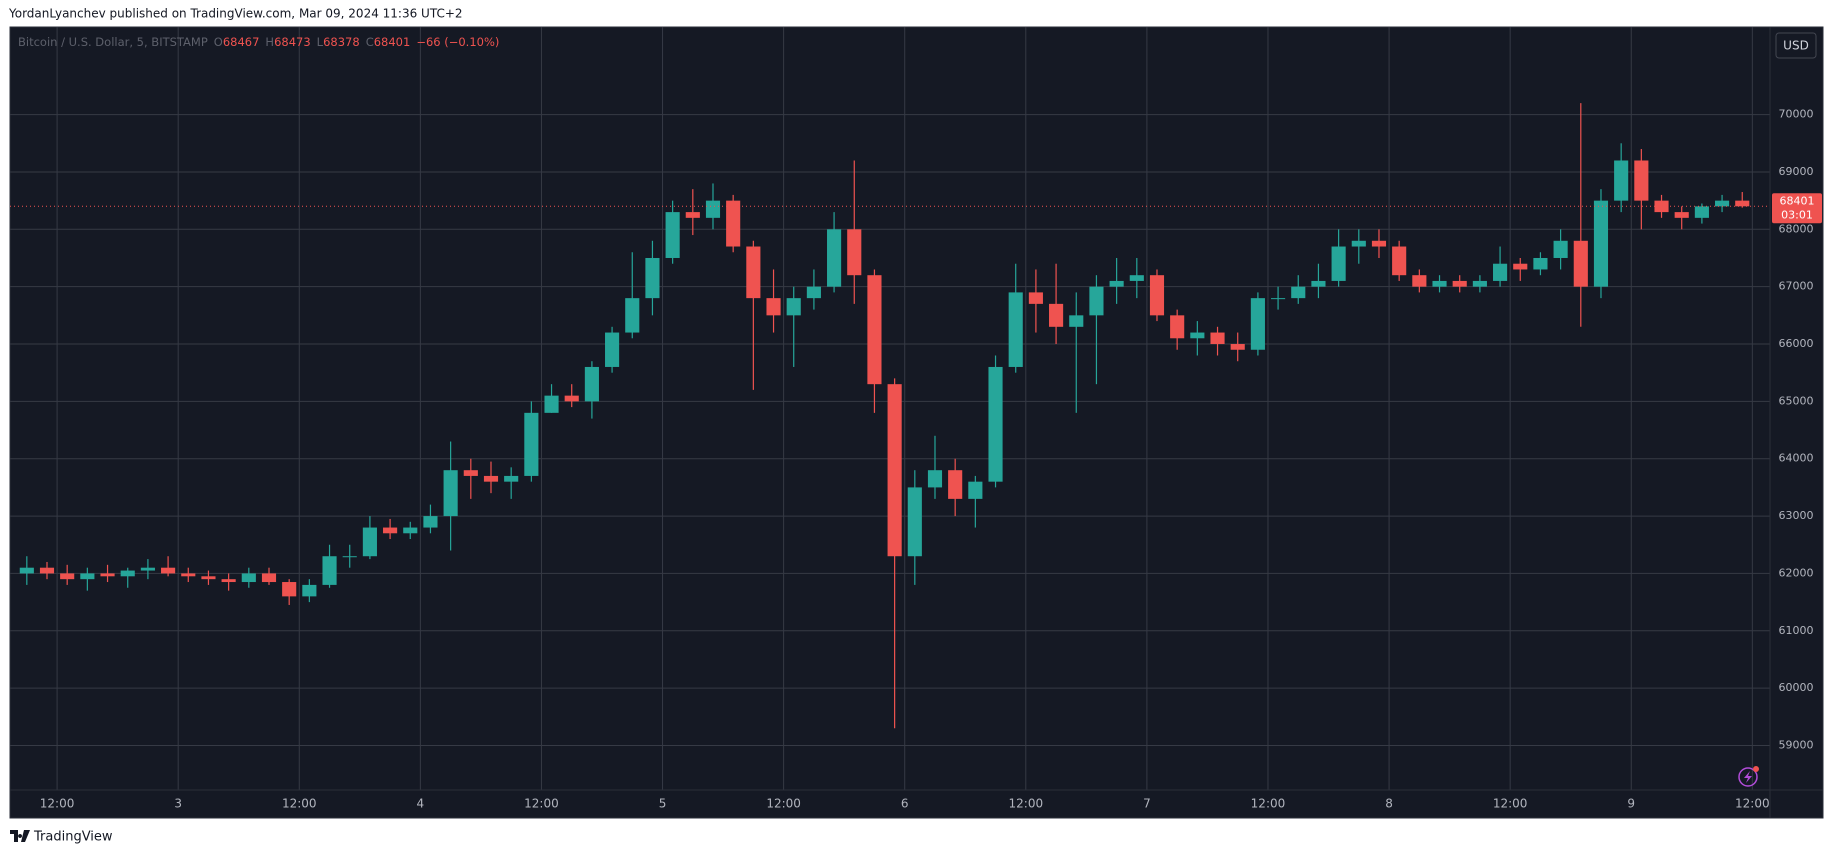 This screenshot has width=1835, height=853. Describe the element at coordinates (421, 804) in the screenshot. I see `x-tick-label: 4` at that location.